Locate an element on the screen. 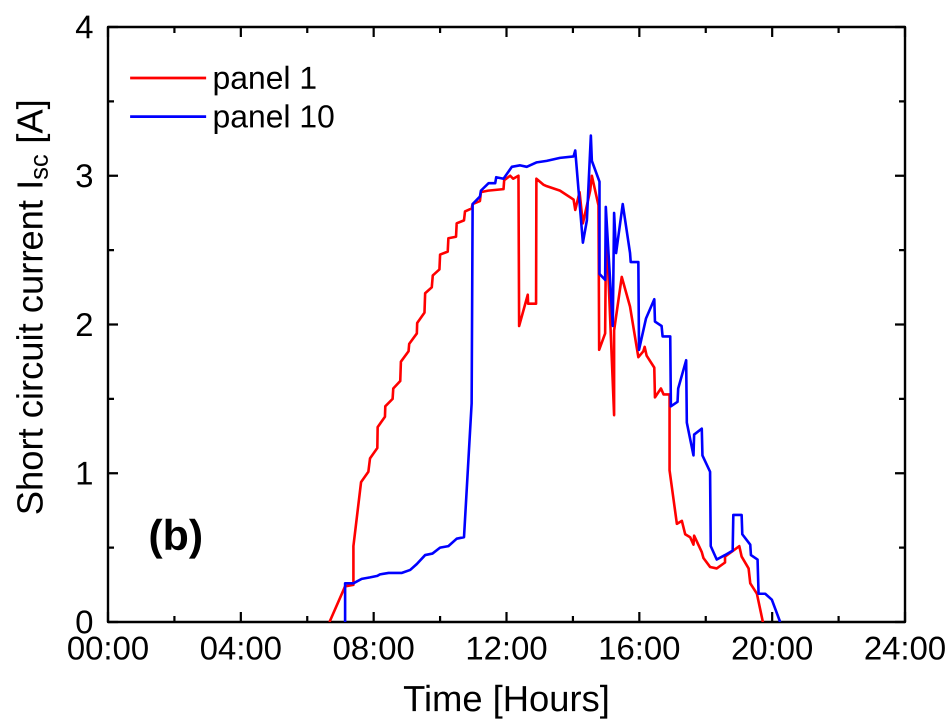  x-tick-label: 00:00 is located at coordinates (108, 648).